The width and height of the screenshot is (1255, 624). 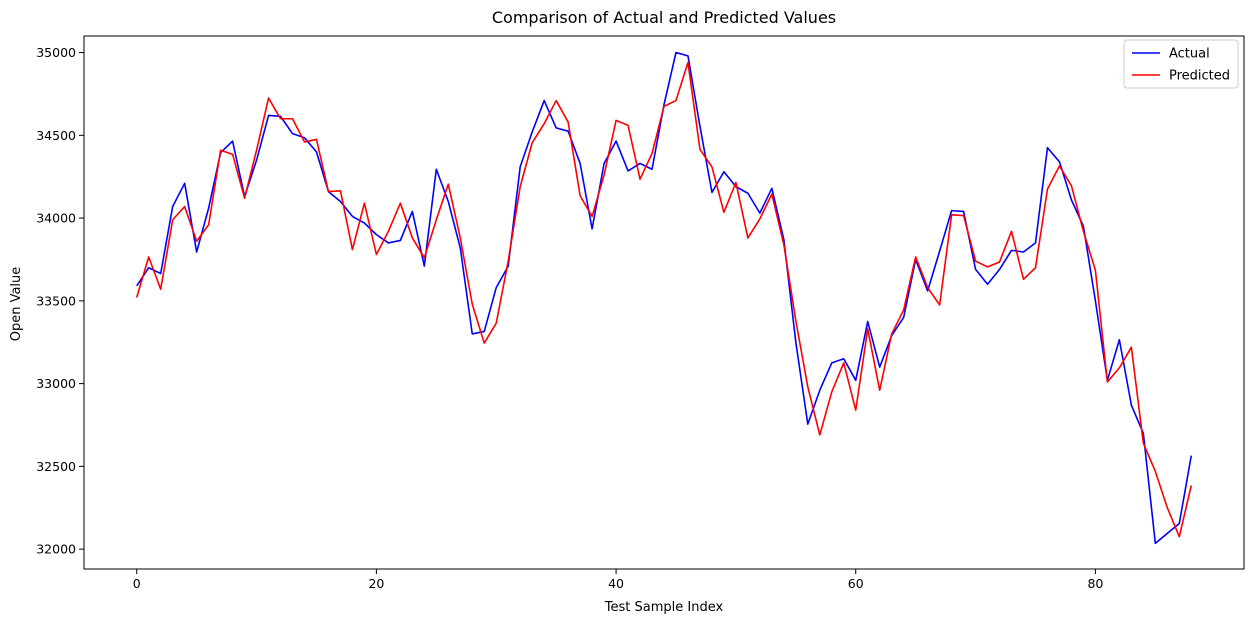 I want to click on x-tick-label: 0, so click(x=137, y=583).